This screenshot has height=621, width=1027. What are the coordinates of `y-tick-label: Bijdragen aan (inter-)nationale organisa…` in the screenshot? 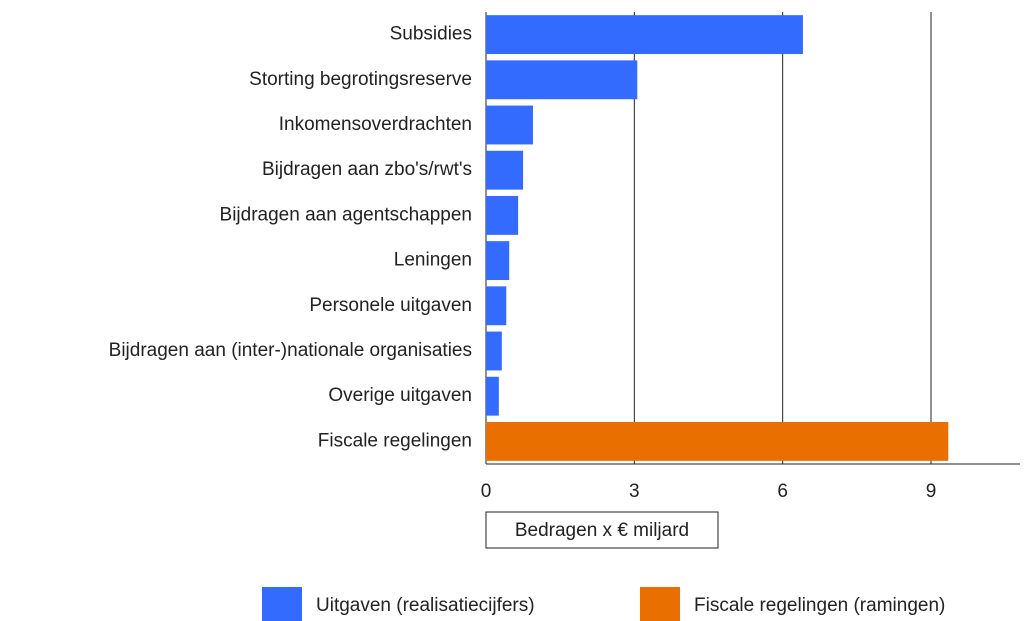 It's located at (290, 350).